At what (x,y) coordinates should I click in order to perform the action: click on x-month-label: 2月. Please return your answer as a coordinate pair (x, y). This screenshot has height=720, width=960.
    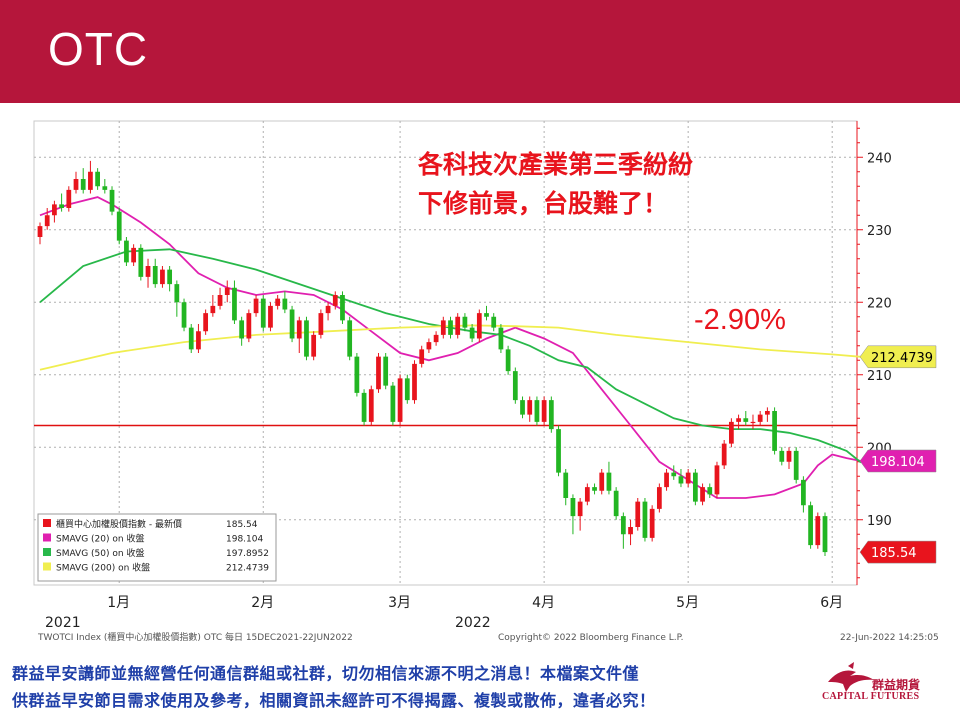
    Looking at the image, I should click on (262, 603).